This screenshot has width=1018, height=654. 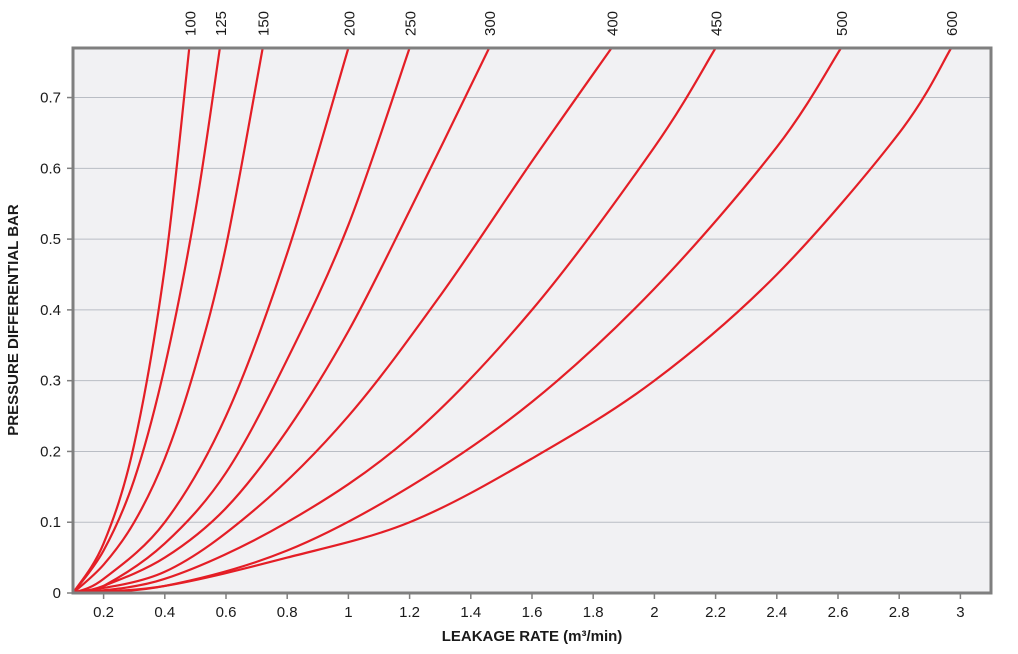 I want to click on y-axis-ticks: 0 0.1 0.2 0.3 0.4 0.5 0.6 0.7, so click(x=56, y=346).